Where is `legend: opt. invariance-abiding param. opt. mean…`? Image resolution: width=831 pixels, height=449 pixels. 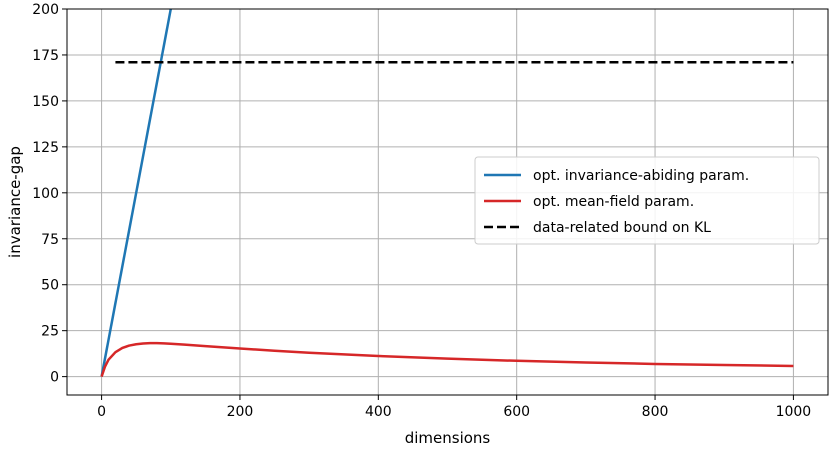
legend: opt. invariance-abiding param. opt. mean… is located at coordinates (647, 200).